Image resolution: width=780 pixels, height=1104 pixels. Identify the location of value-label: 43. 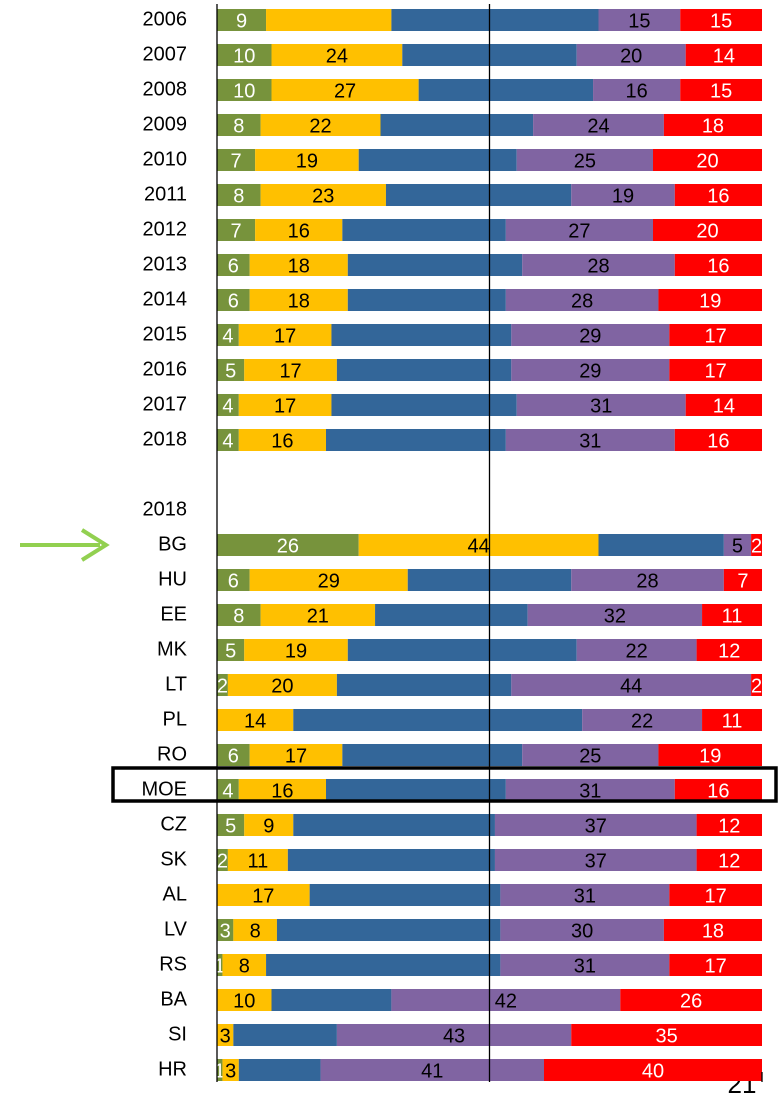
(454, 1036).